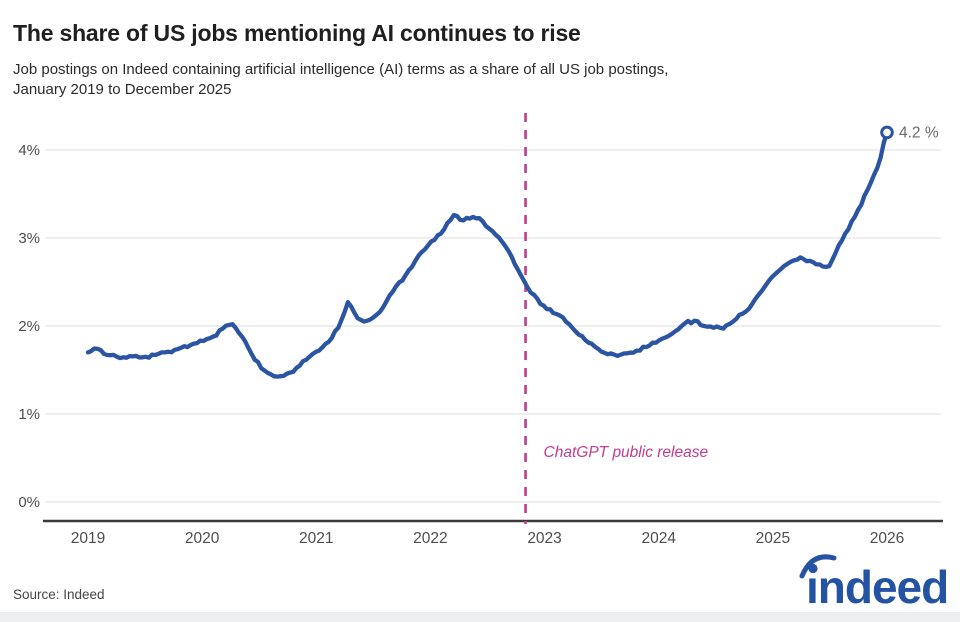 The image size is (960, 622). Describe the element at coordinates (29, 150) in the screenshot. I see `y-axis-tick-label: 4%` at that location.